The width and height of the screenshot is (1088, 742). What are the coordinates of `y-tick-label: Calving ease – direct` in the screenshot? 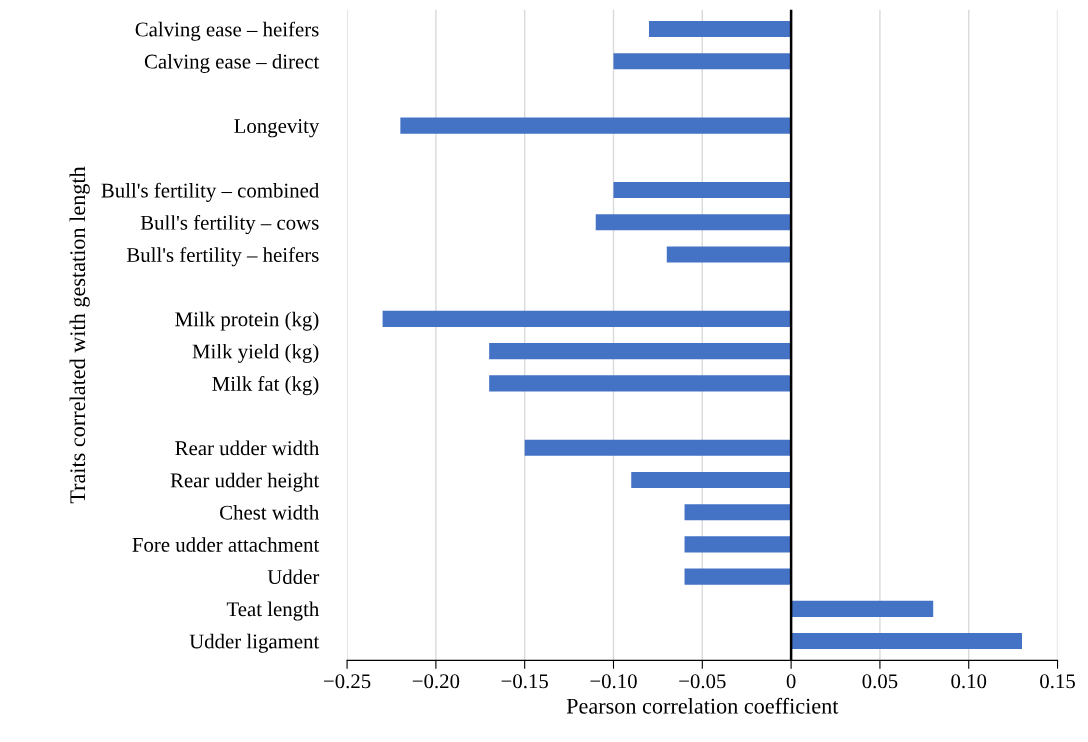 It's located at (232, 63).